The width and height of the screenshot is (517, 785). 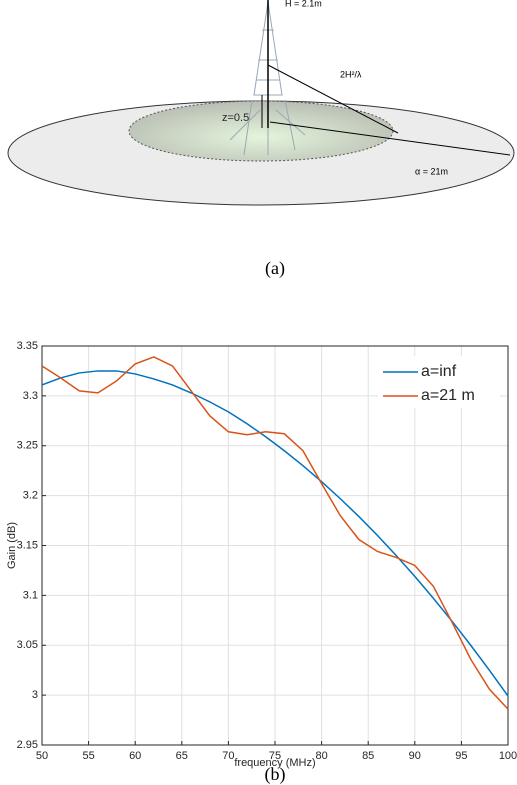 What do you see at coordinates (135, 756) in the screenshot?
I see `x-tick-label: 60` at bounding box center [135, 756].